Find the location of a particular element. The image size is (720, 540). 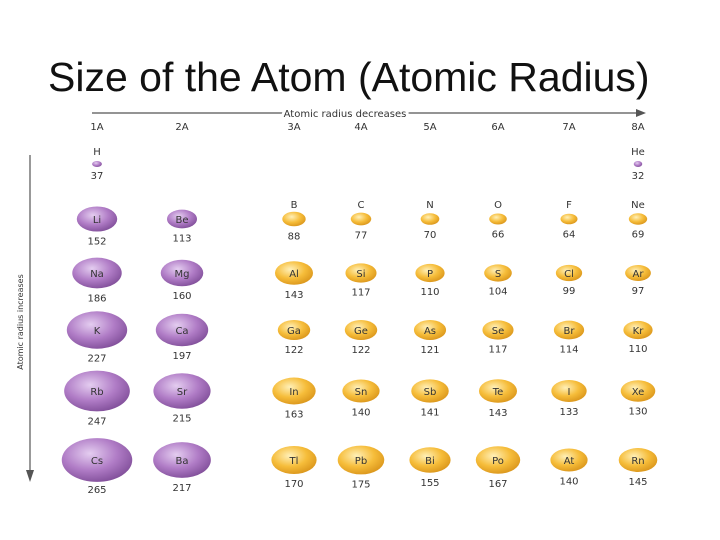

atom-radius-b: 88 is located at coordinates (294, 236).